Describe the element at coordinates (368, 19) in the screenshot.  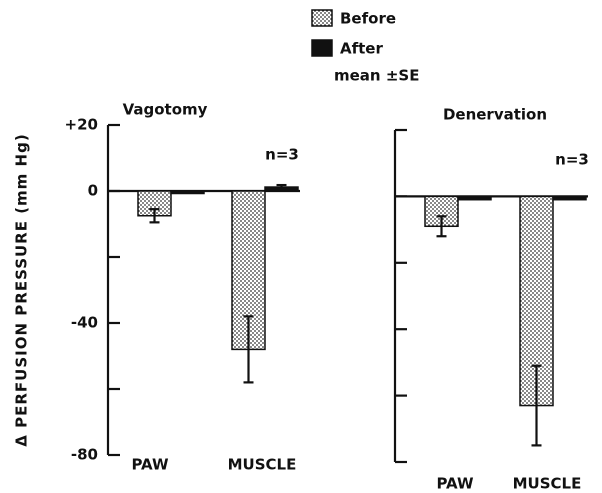
I see `legend-label: Before` at that location.